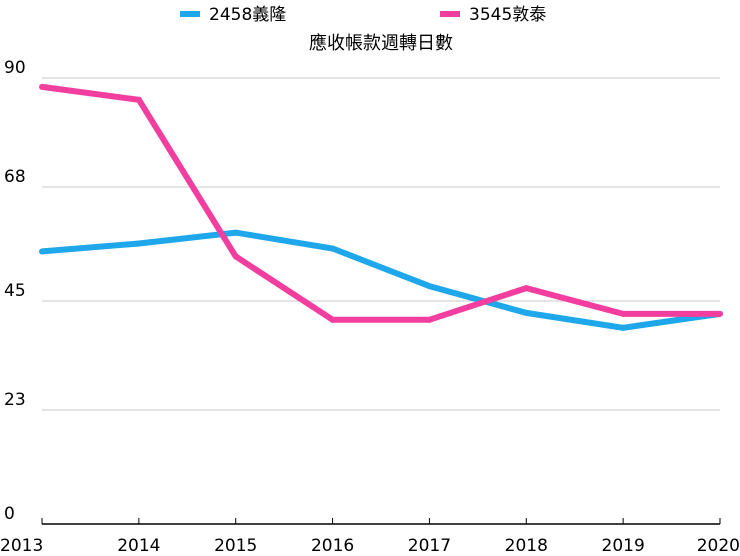  I want to click on legend: 2458義隆 3545敦泰, so click(363, 15).